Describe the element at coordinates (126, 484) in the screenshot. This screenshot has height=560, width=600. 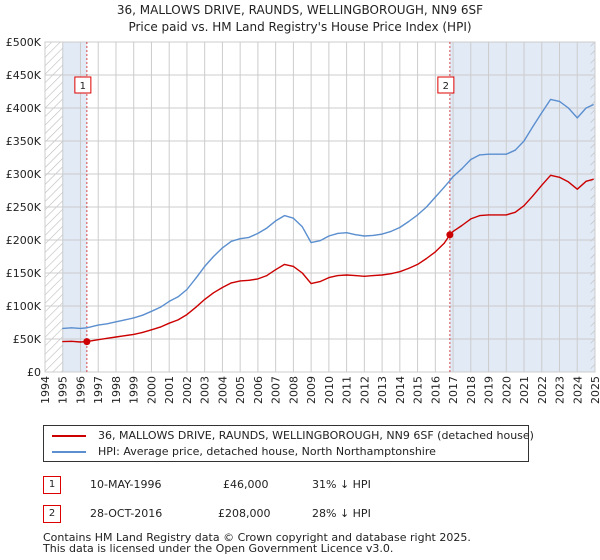
I see `sale-date: 10-MAY-1996` at that location.